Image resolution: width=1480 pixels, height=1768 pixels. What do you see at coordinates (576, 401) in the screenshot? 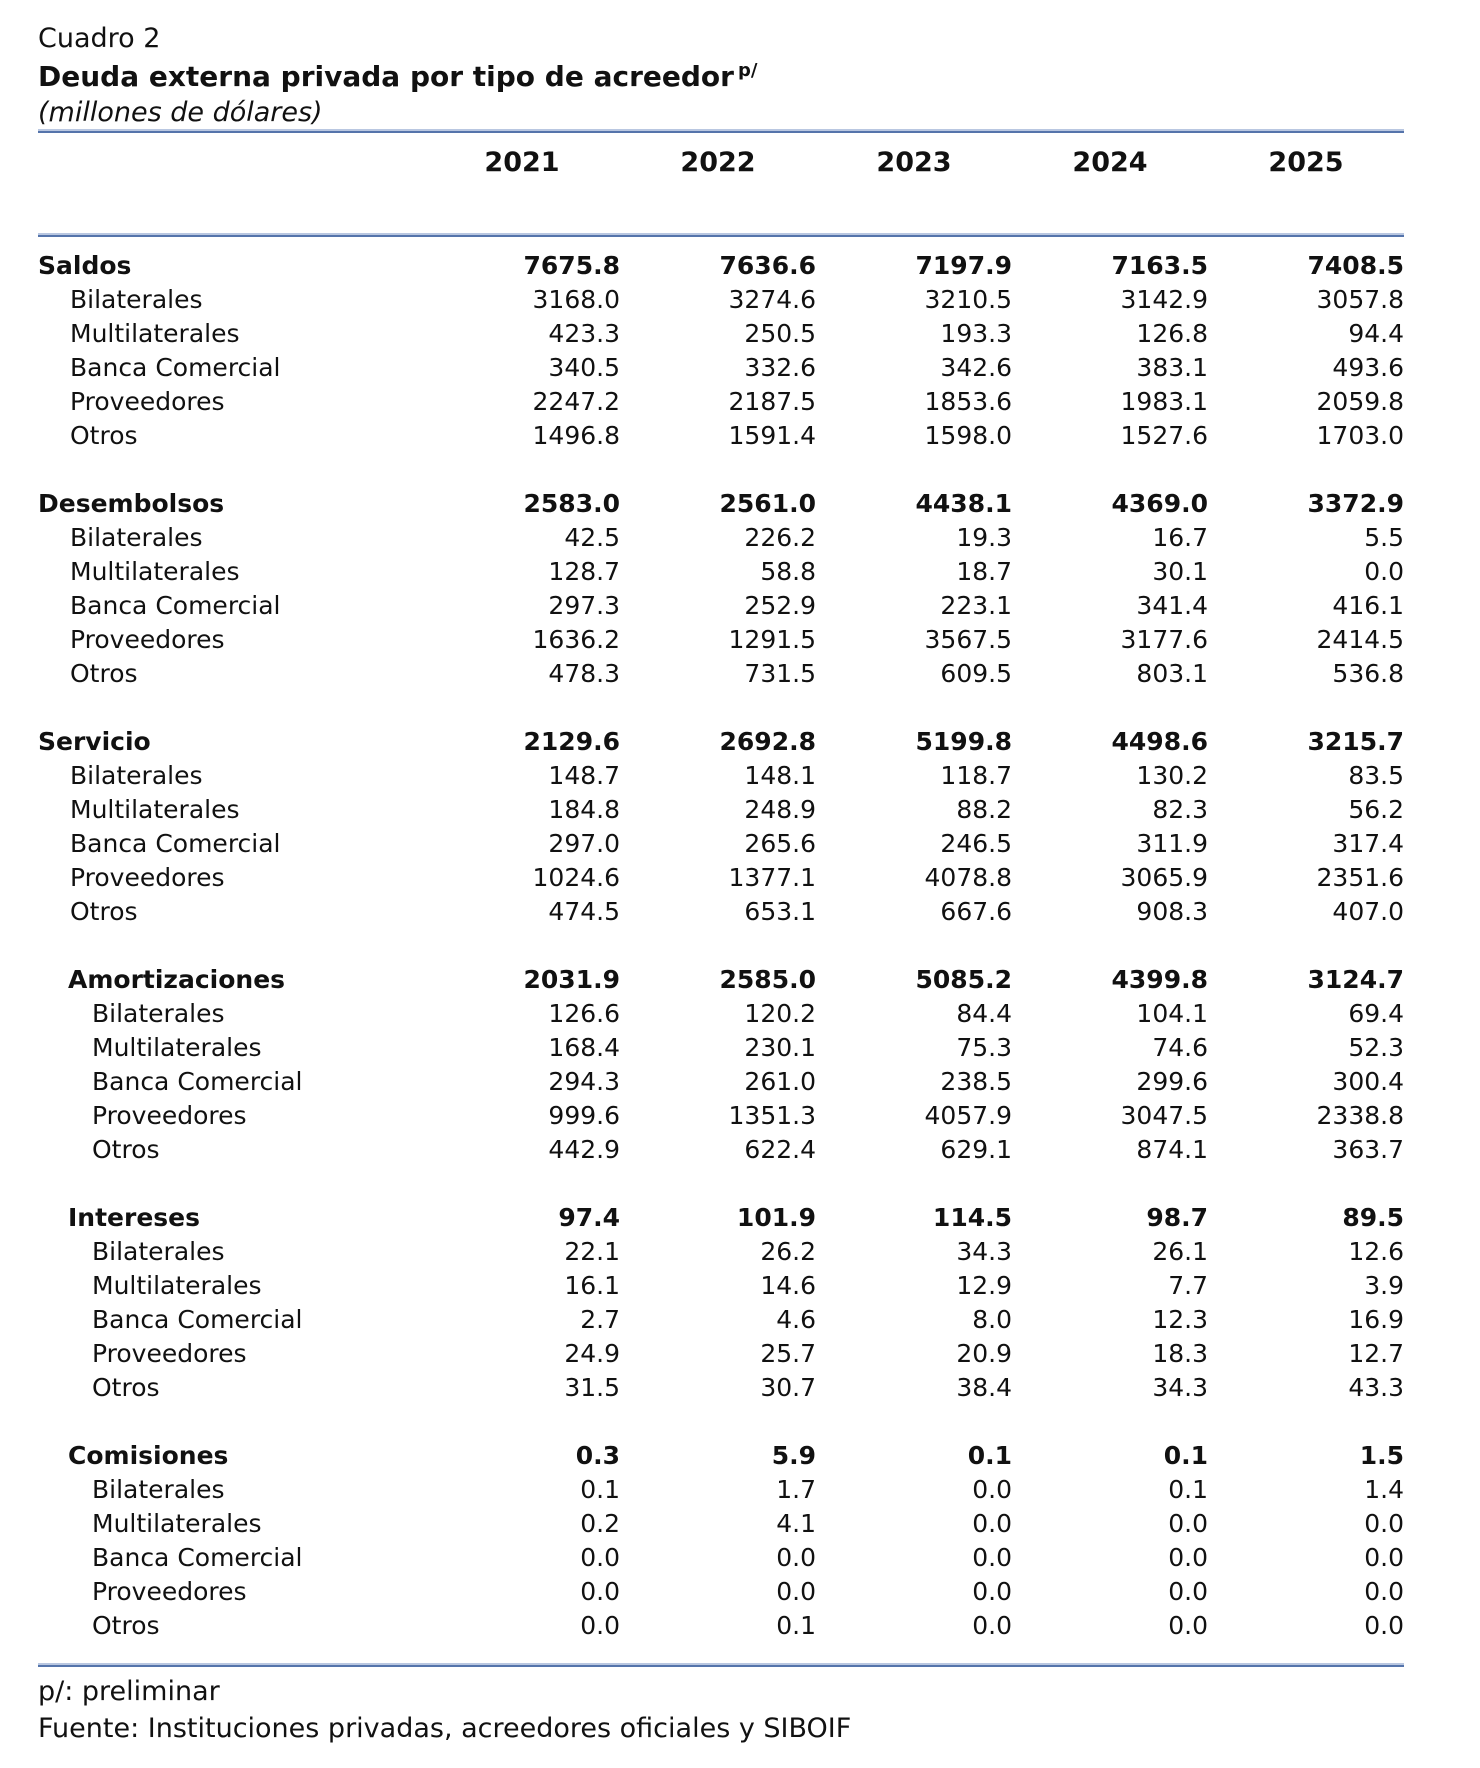
I see `value-cell: 2247.2` at bounding box center [576, 401].